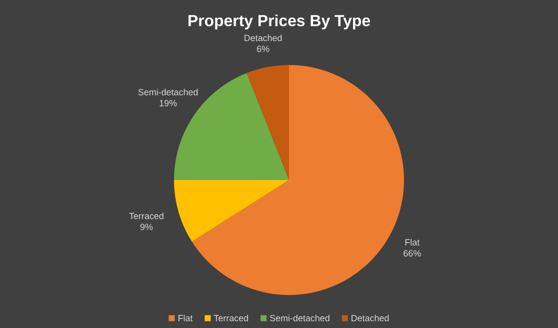 This screenshot has height=328, width=558. Describe the element at coordinates (168, 92) in the screenshot. I see `slice-label: Semi-detached` at that location.